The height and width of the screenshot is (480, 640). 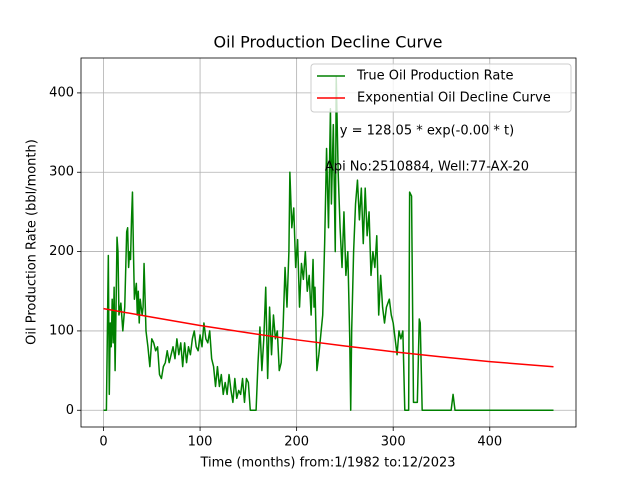 What do you see at coordinates (427, 131) in the screenshot?
I see `annotation: y = 128.05 * exp(-0.00 * t)` at bounding box center [427, 131].